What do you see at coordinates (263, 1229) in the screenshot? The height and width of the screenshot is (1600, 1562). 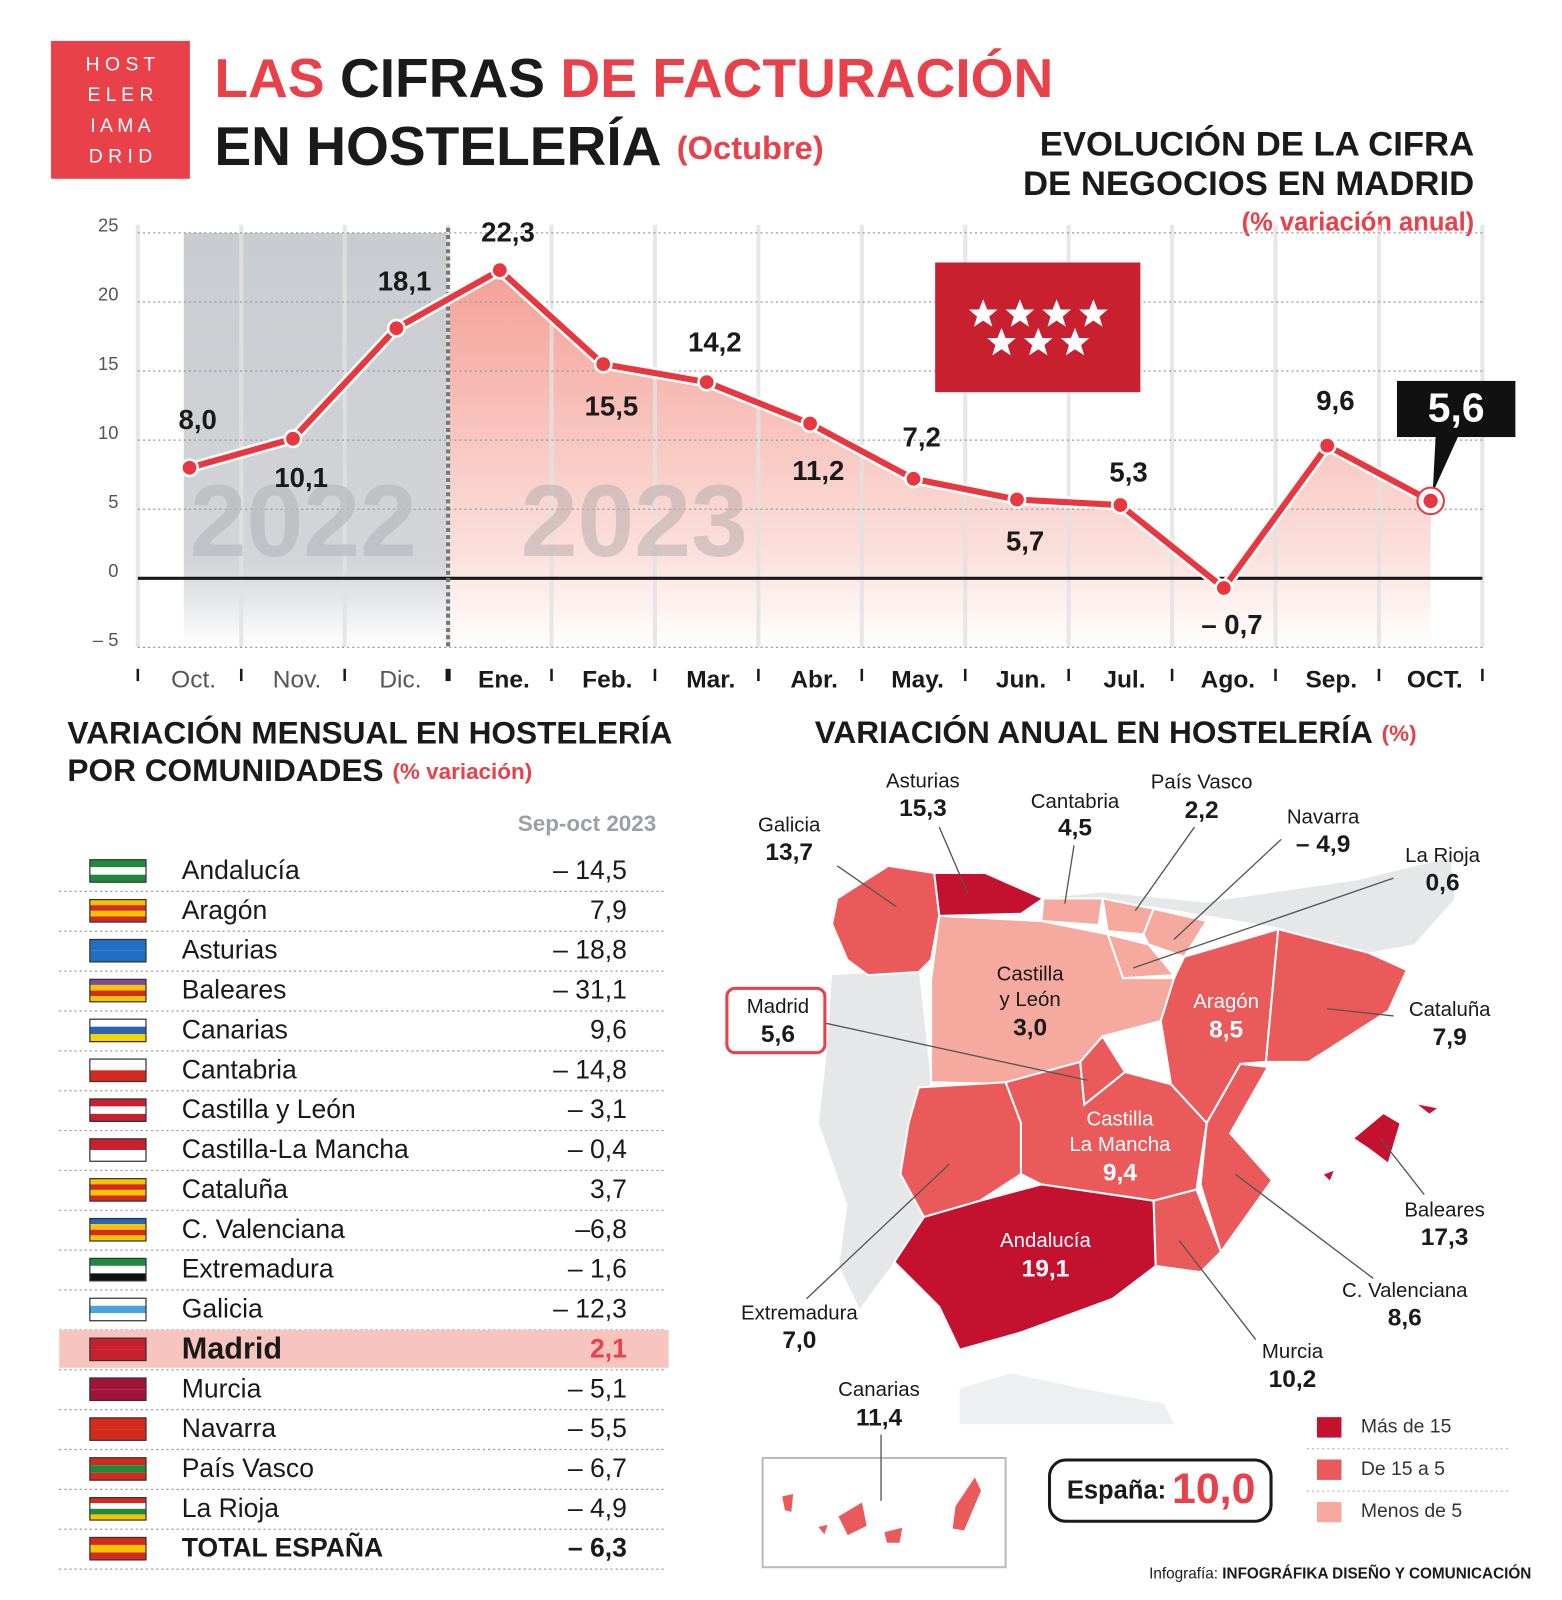 I see `row-name: C. Valenciana` at bounding box center [263, 1229].